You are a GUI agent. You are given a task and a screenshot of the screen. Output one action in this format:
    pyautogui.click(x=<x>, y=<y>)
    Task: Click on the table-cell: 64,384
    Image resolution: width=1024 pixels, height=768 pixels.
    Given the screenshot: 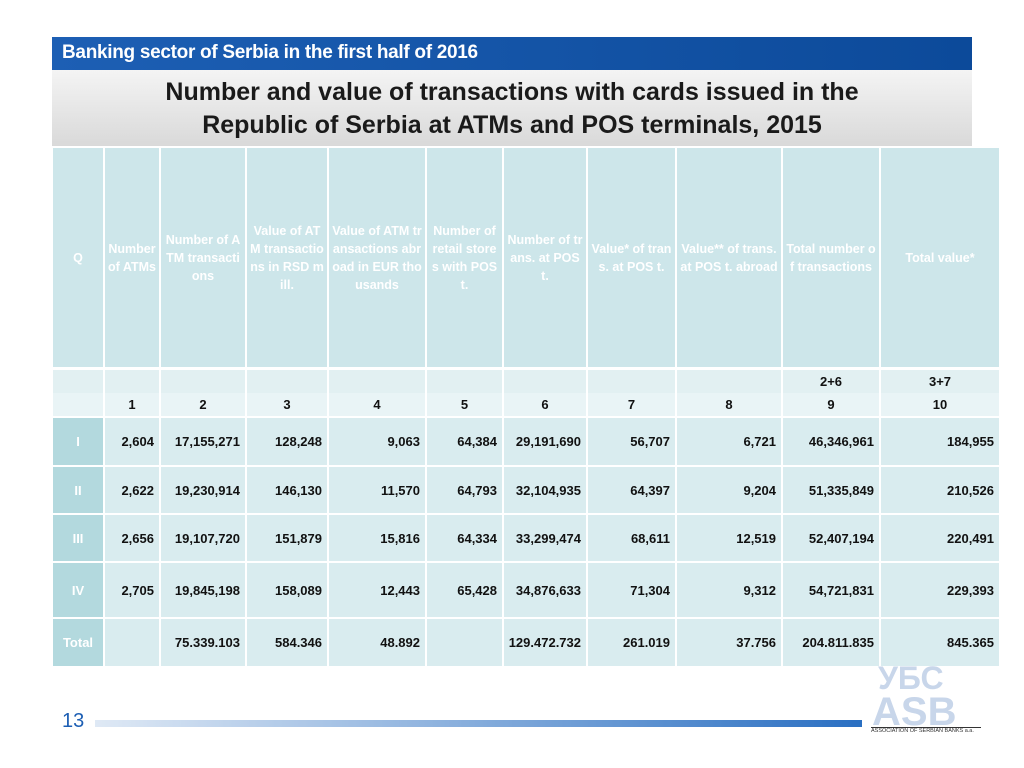 What is the action you would take?
    pyautogui.click(x=464, y=441)
    